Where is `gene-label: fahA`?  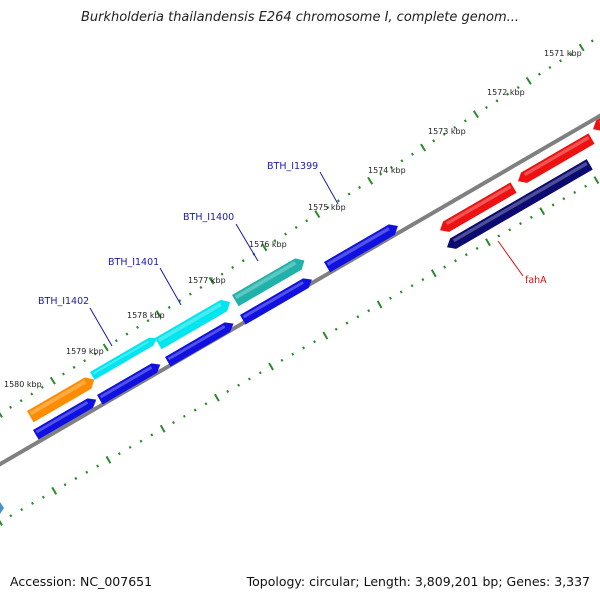 gene-label: fahA is located at coordinates (536, 280).